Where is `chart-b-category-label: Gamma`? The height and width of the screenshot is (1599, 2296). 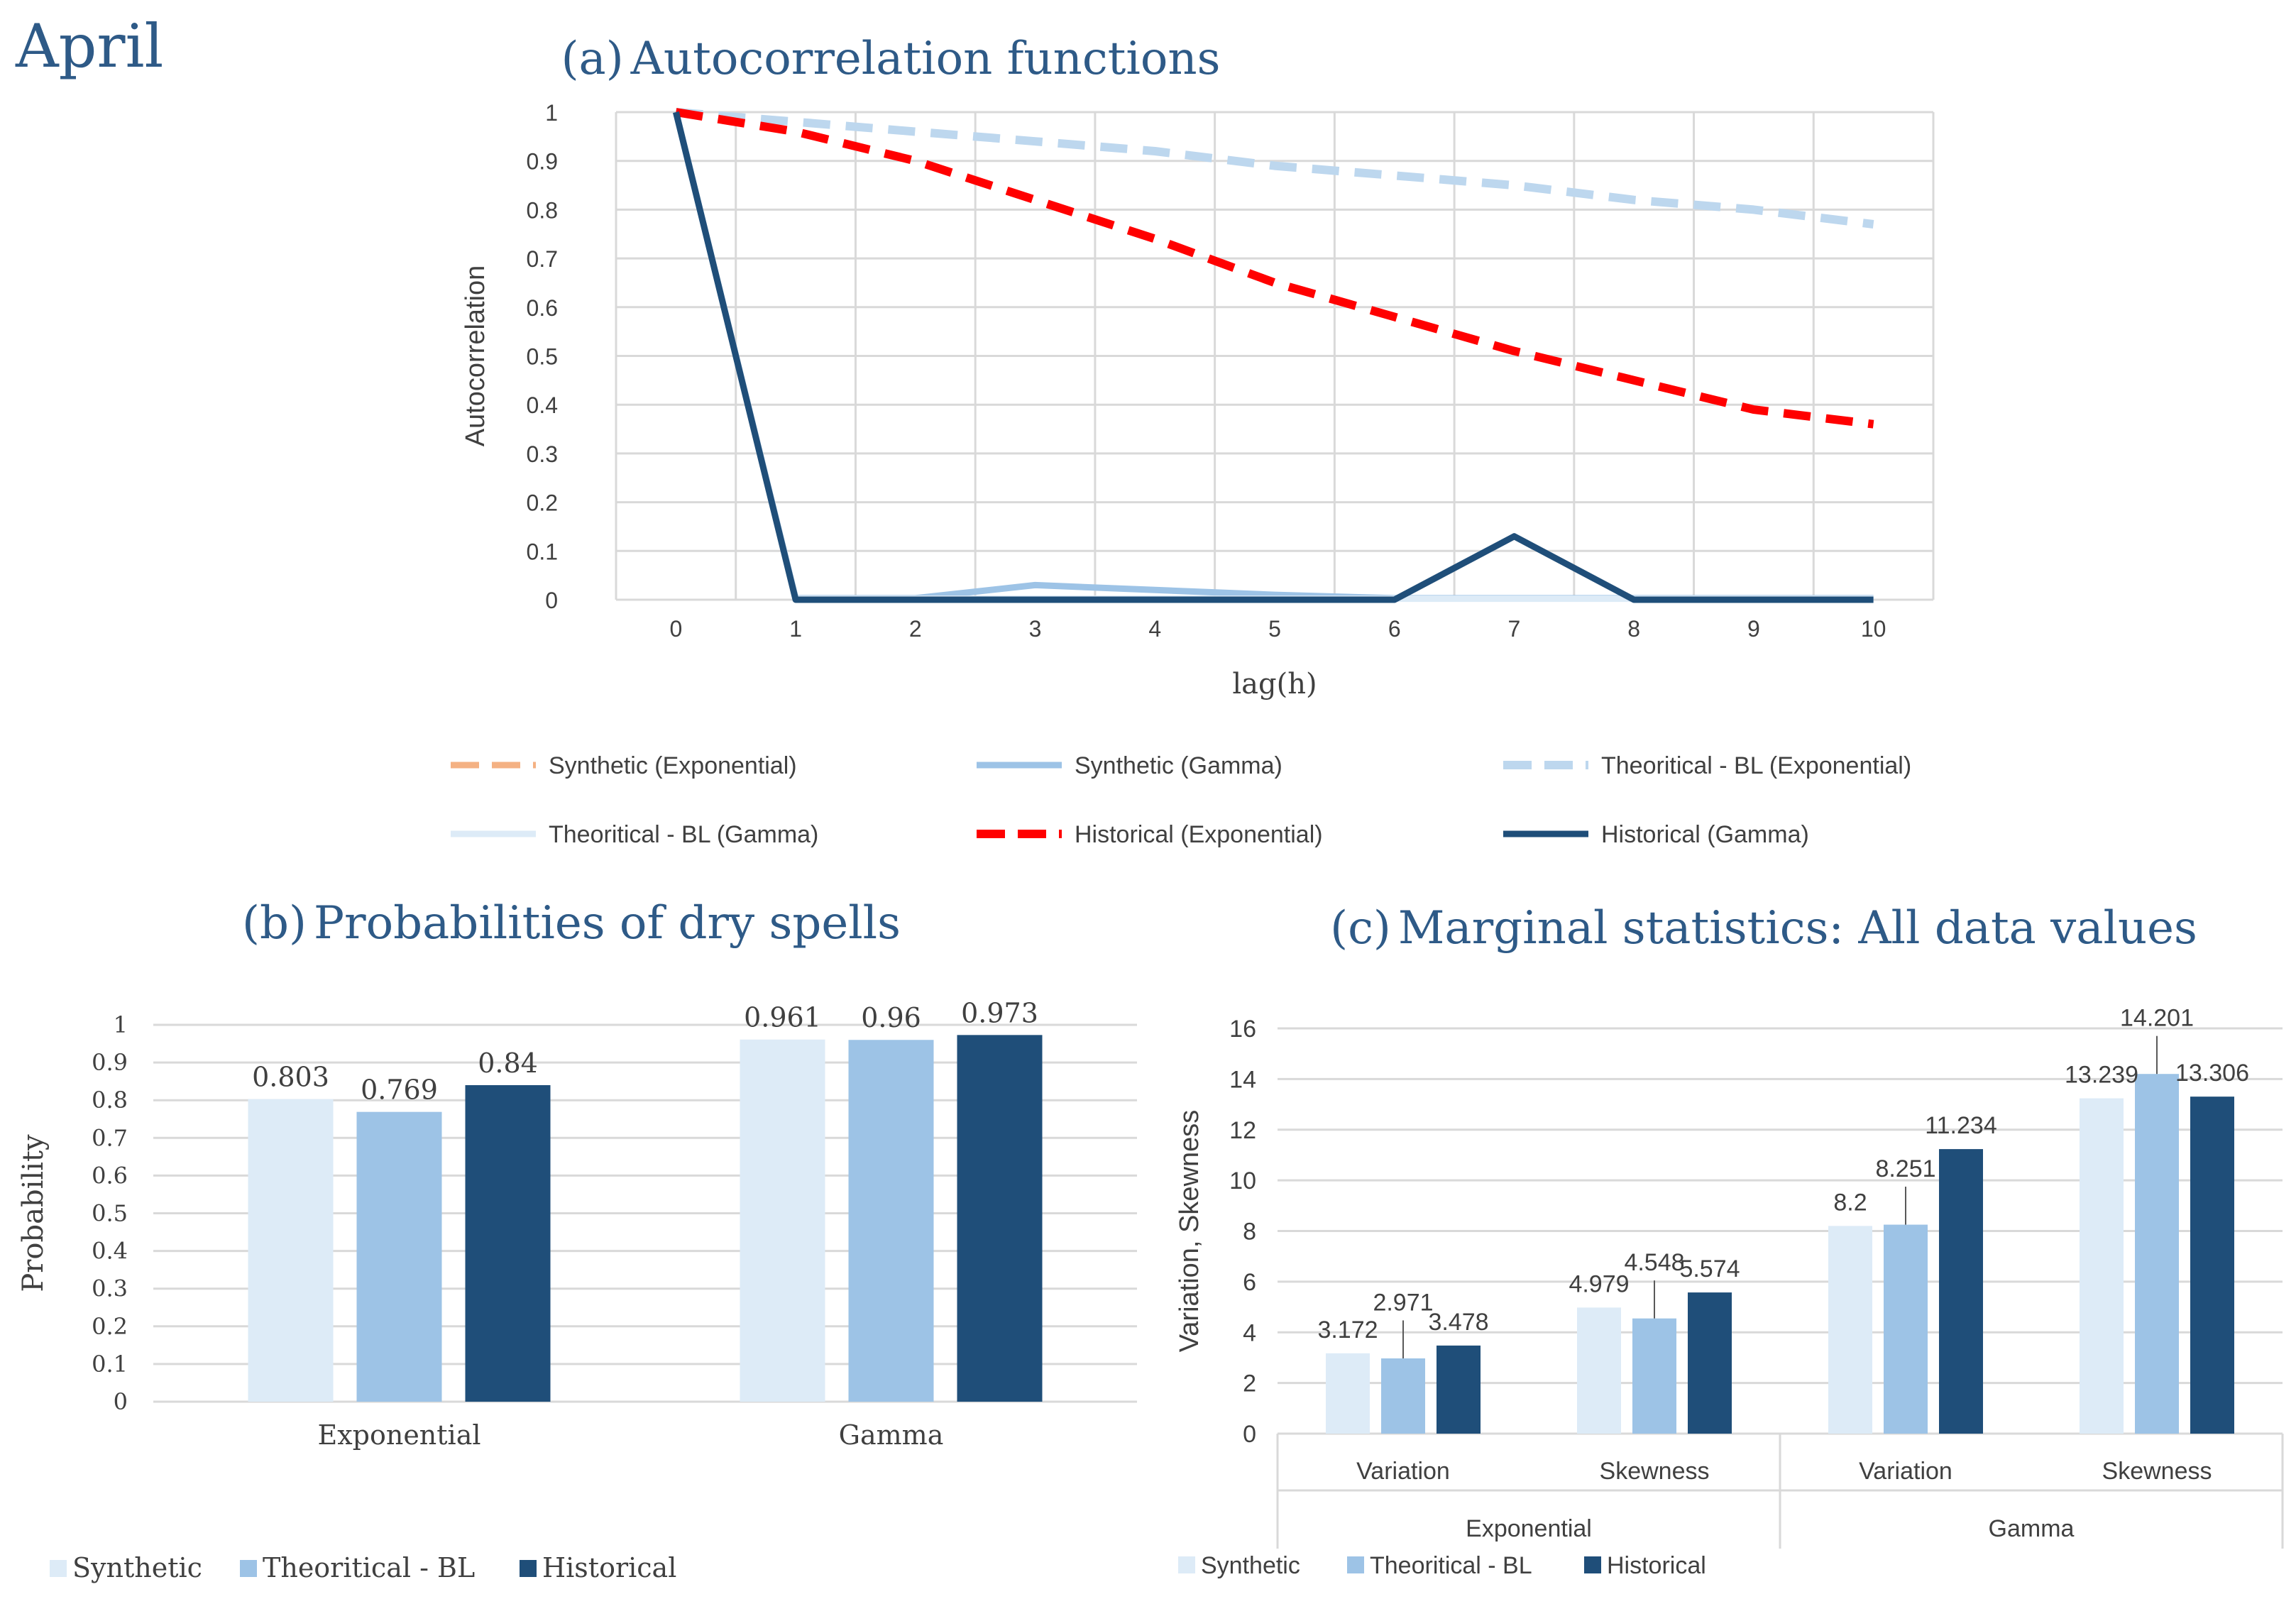 chart-b-category-label: Gamma is located at coordinates (891, 1435).